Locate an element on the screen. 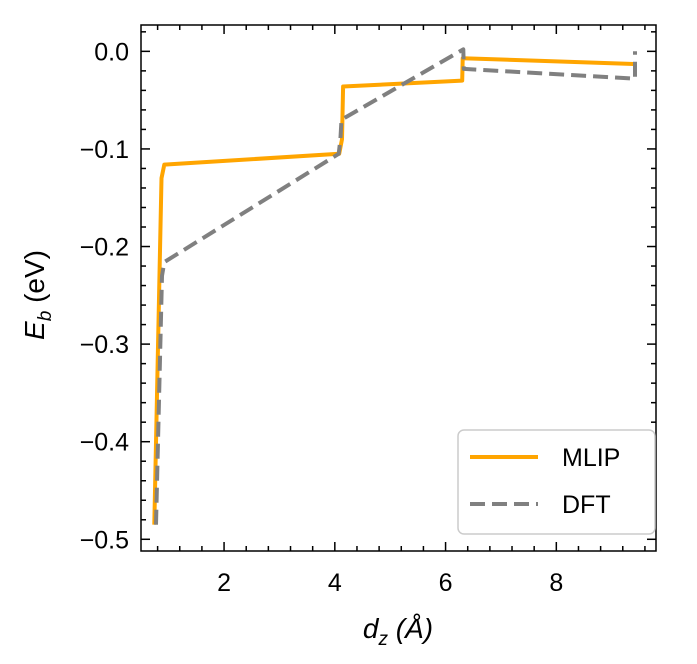 The width and height of the screenshot is (697, 664). legend-mlip-label: MLIP is located at coordinates (591, 458).